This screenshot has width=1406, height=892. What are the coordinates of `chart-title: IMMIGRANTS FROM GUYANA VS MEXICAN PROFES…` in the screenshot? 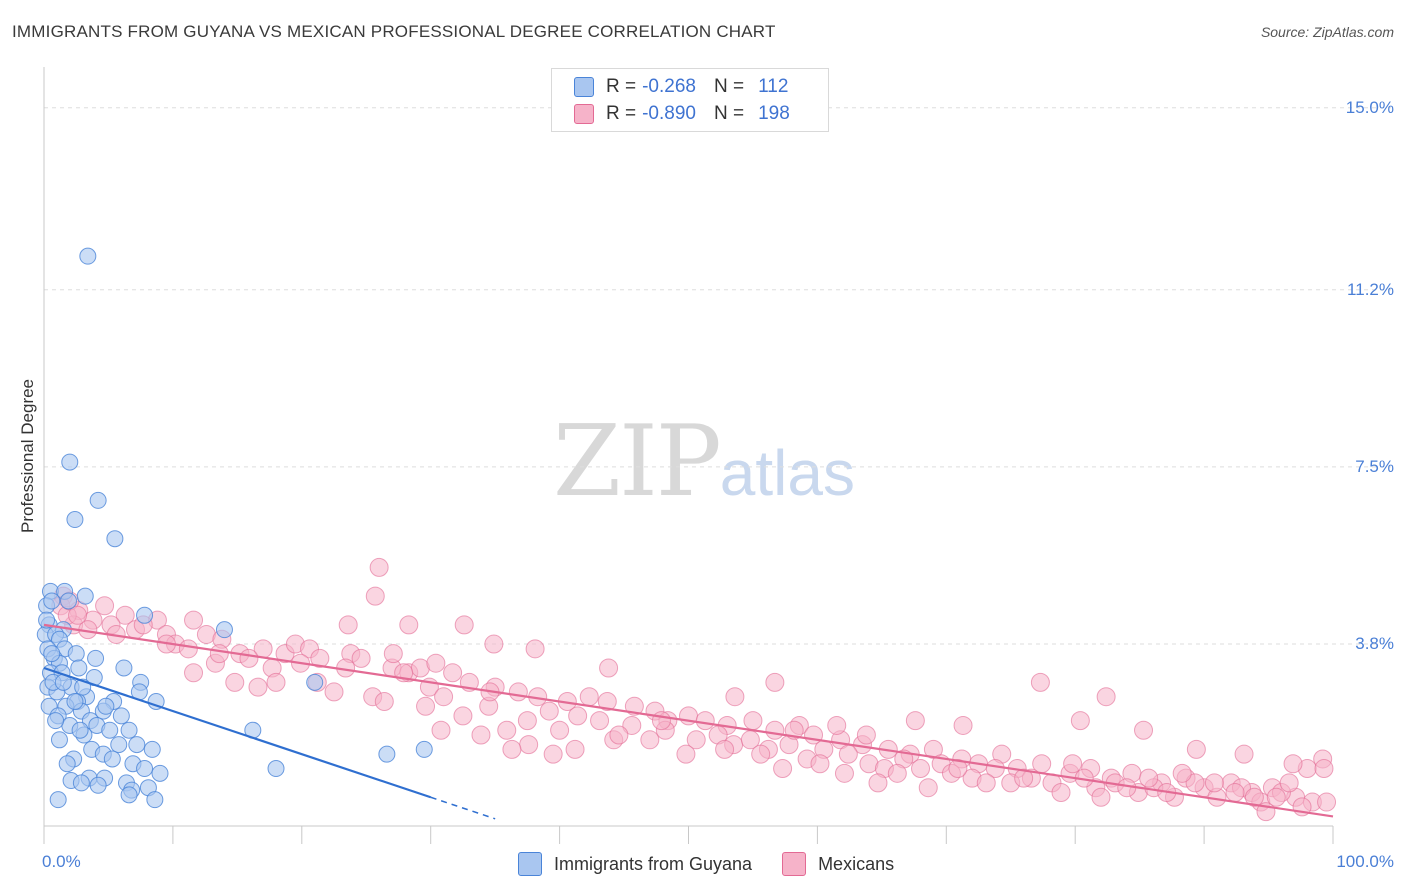 It's located at (394, 31).